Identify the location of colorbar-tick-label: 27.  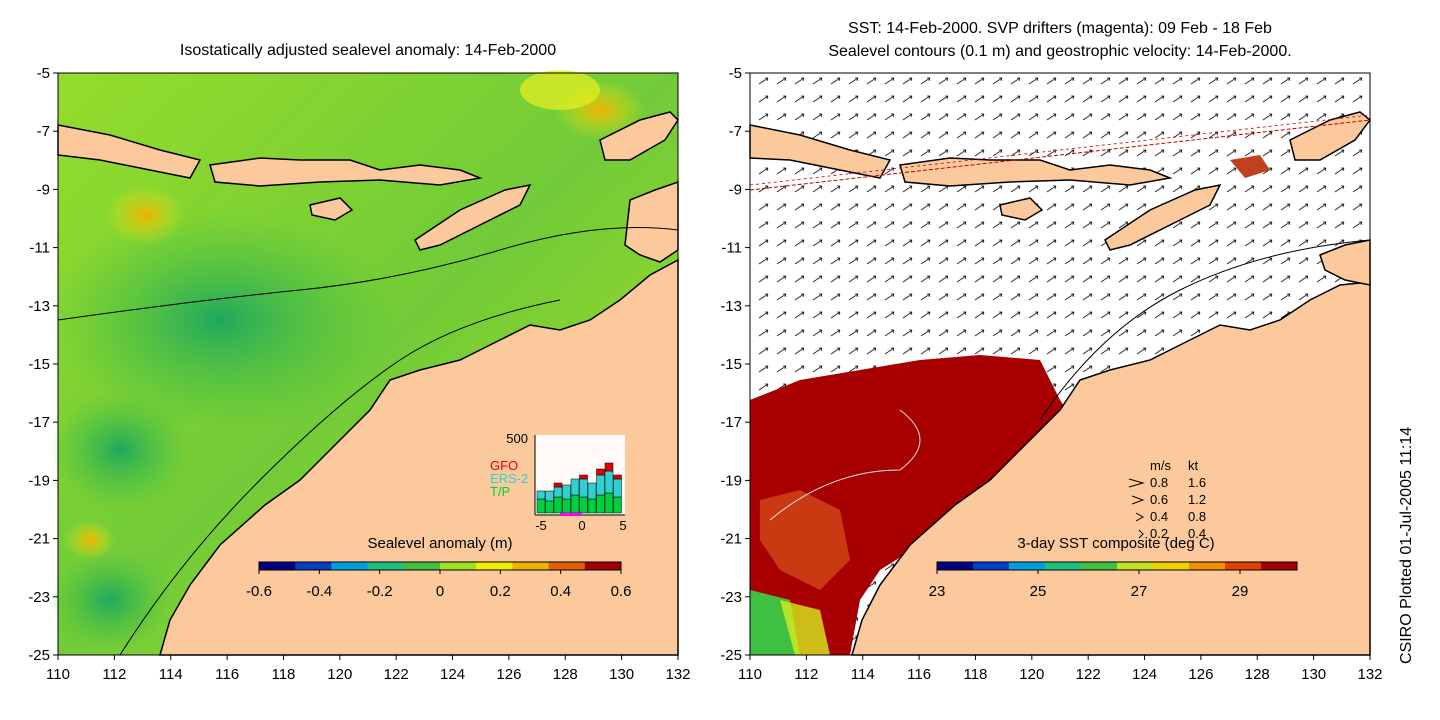
(1139, 591).